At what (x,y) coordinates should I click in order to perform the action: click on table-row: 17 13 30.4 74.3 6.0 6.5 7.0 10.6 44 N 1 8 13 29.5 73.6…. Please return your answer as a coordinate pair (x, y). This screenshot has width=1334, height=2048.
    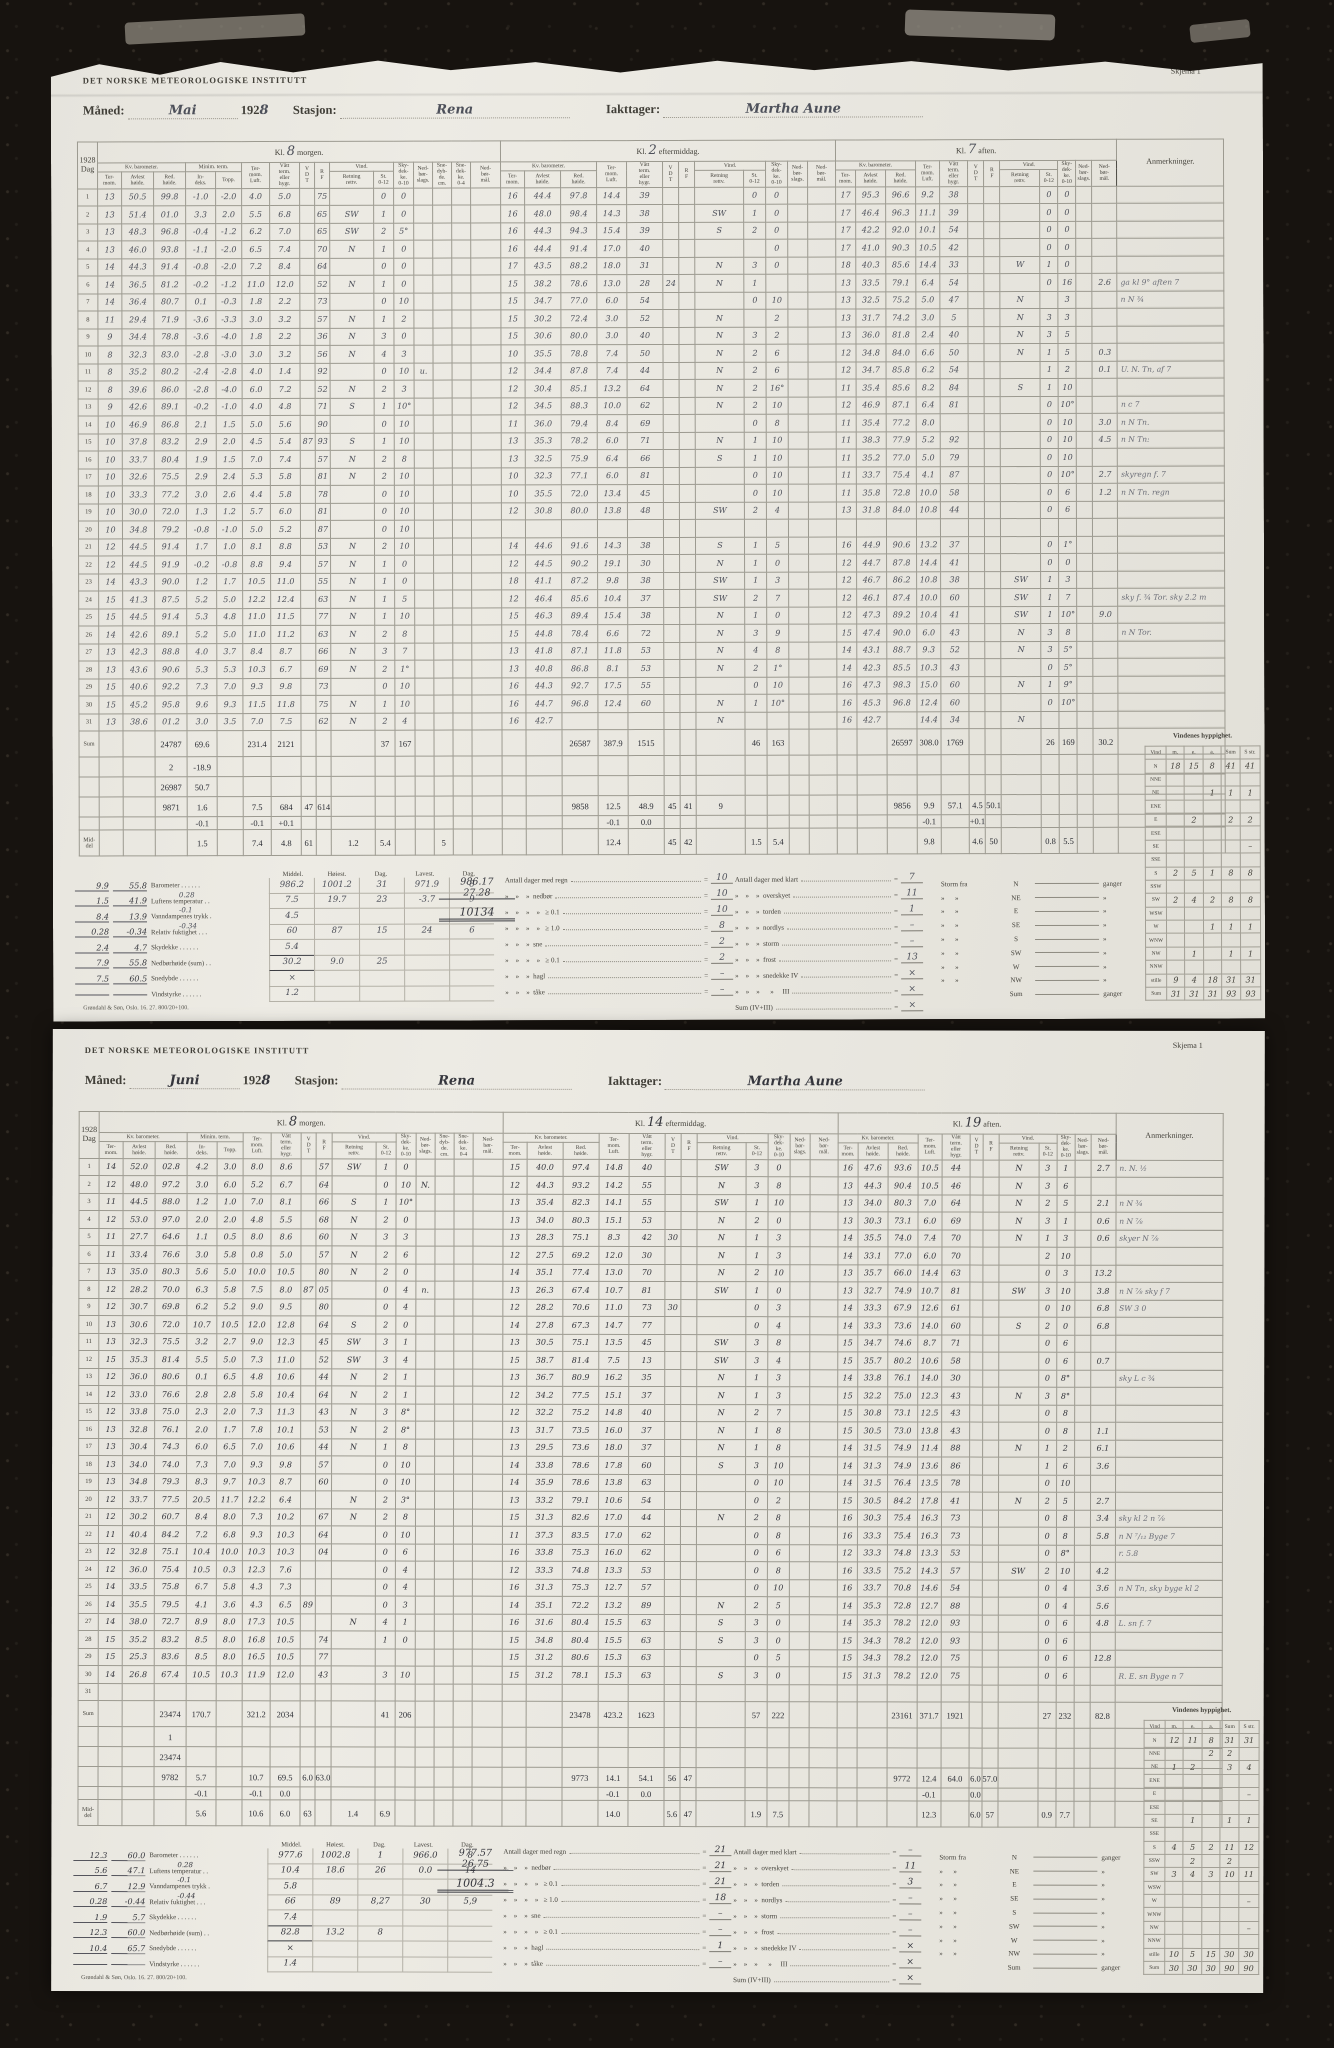
    Looking at the image, I should click on (650, 1448).